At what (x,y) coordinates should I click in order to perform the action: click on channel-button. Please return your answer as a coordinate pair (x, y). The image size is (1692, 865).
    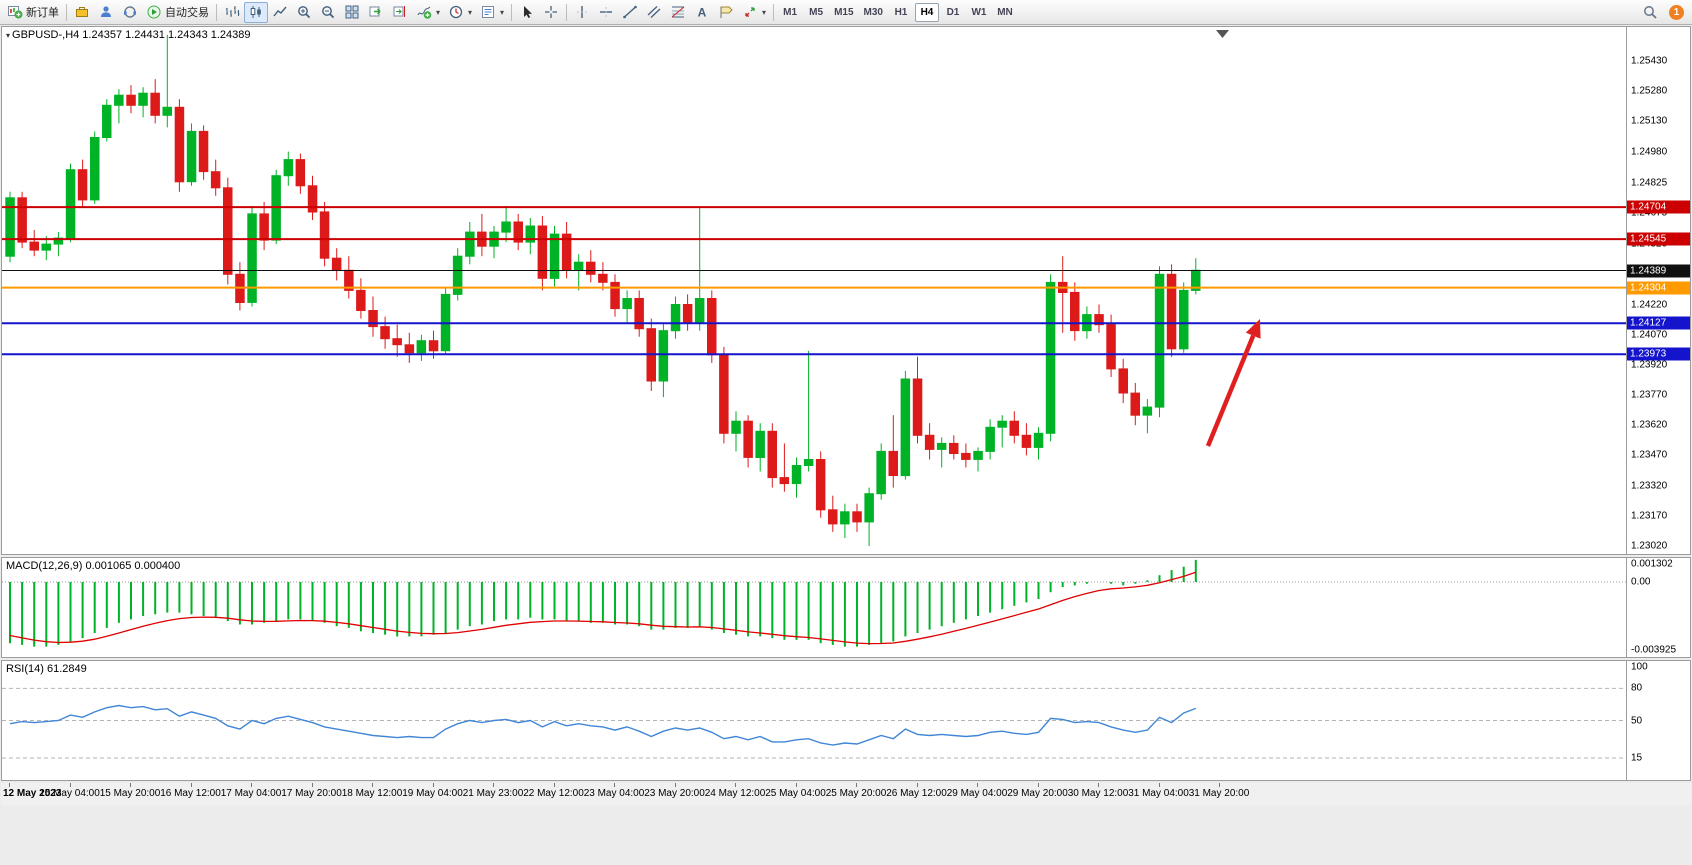
    Looking at the image, I should click on (654, 12).